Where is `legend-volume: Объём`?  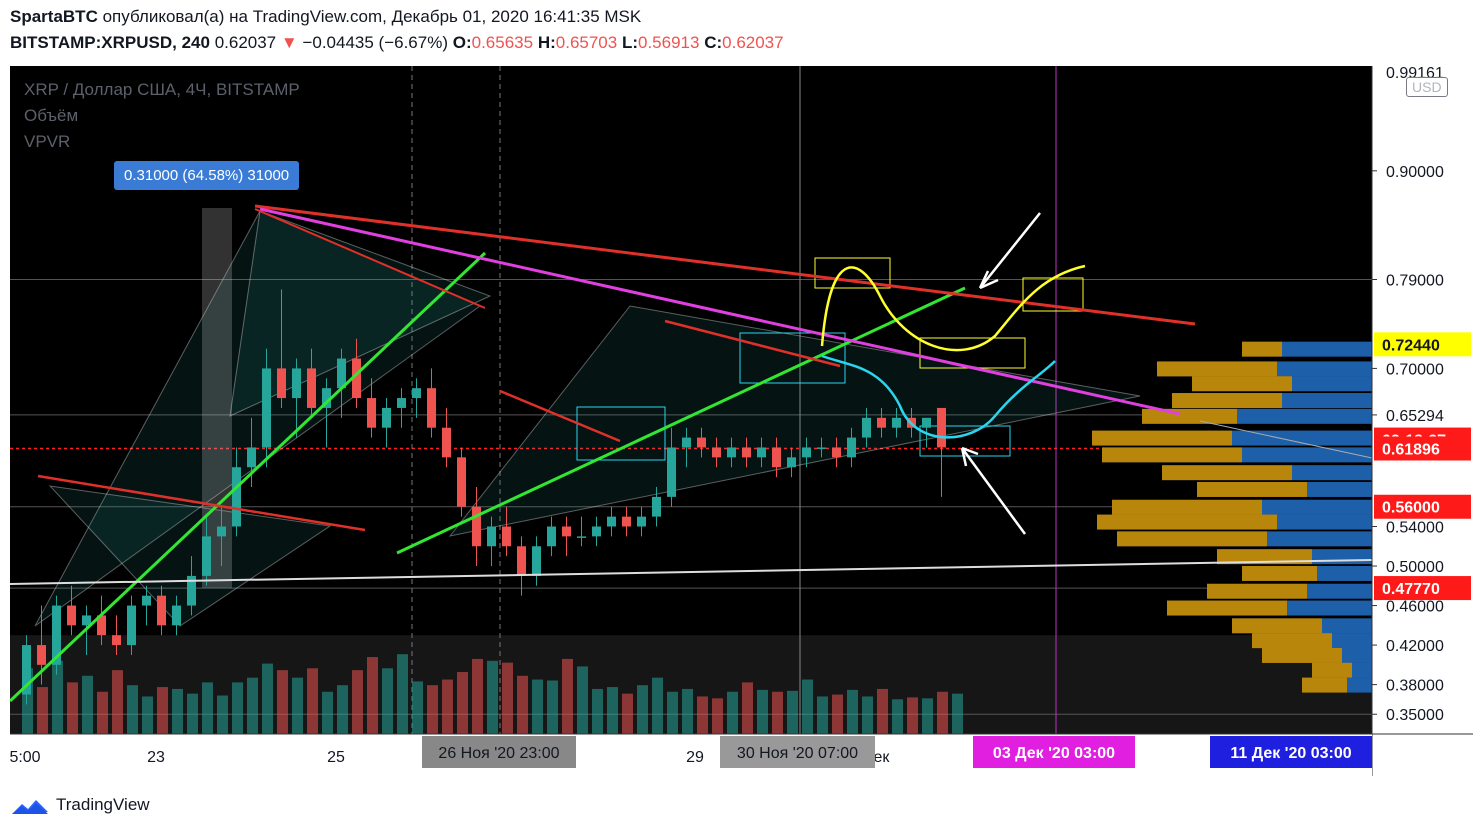 legend-volume: Объём is located at coordinates (51, 115).